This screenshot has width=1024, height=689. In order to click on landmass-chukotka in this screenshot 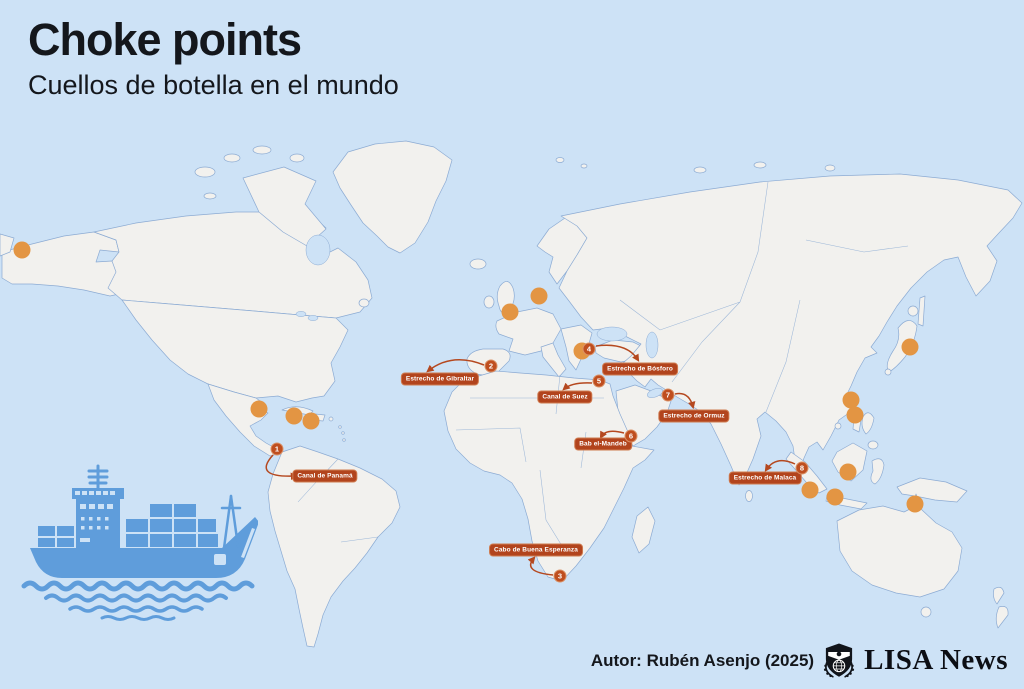, I will do `click(7, 245)`.